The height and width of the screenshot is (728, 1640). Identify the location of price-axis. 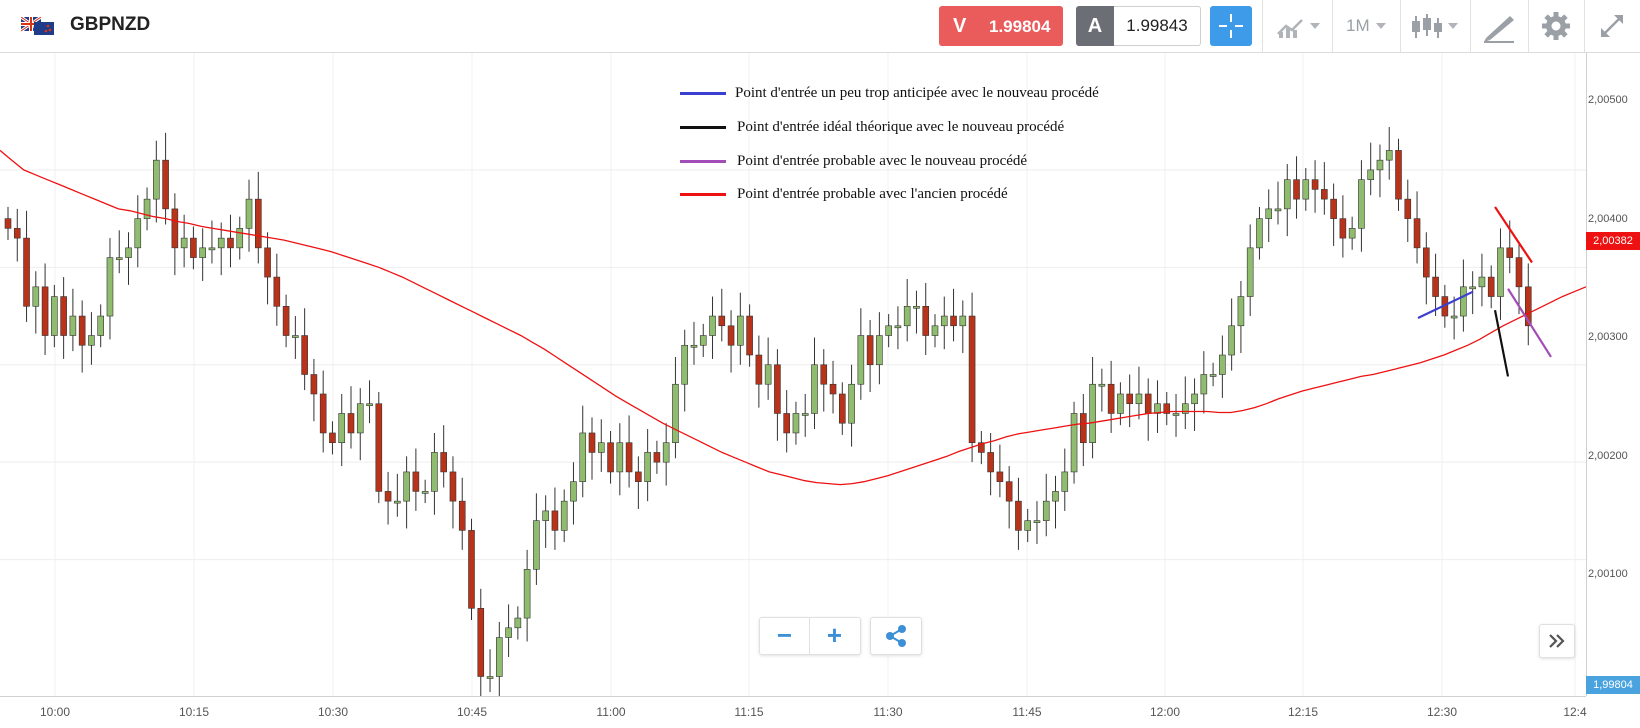
(1613, 374).